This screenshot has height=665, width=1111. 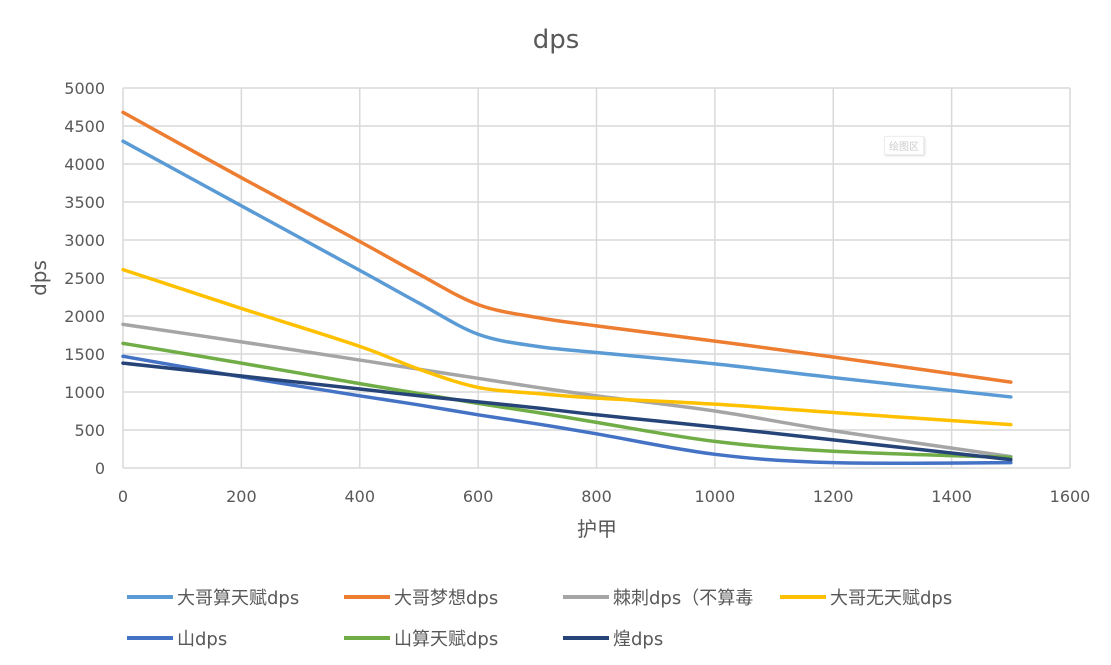 I want to click on x-tick-label: 1200, so click(x=833, y=496).